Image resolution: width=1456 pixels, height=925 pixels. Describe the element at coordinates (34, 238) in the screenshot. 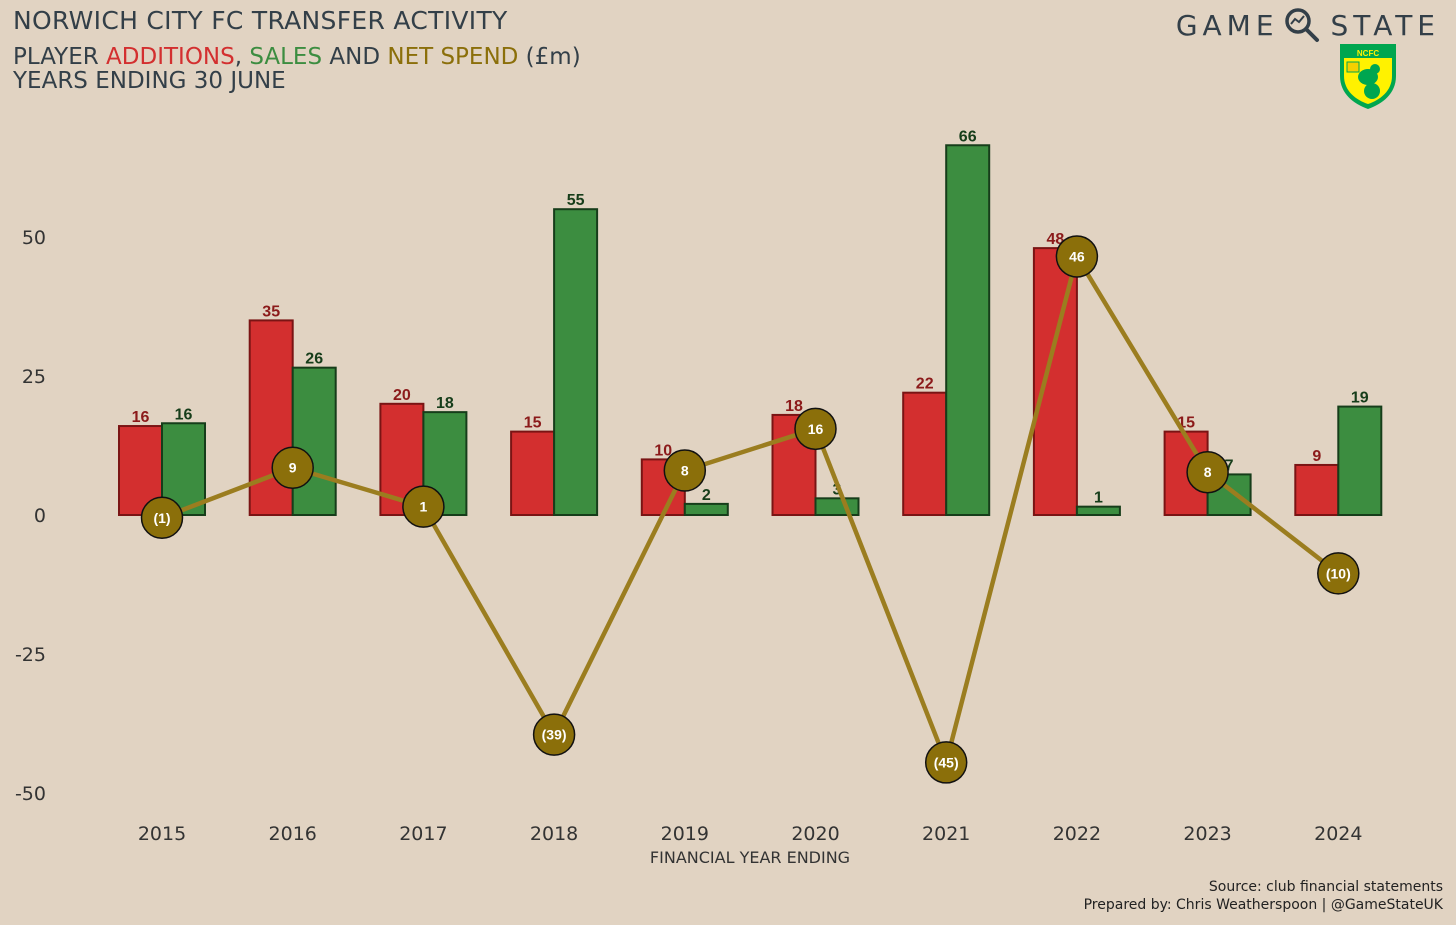

I see `y-tick-label: 50` at that location.